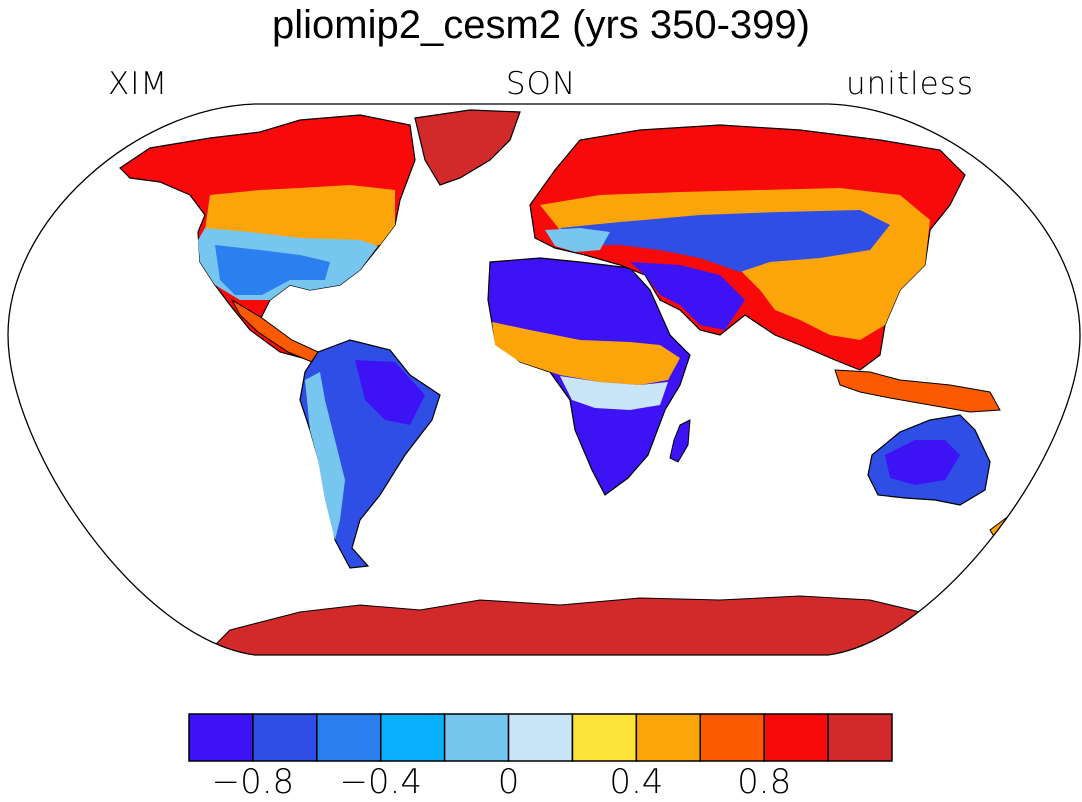 This screenshot has height=802, width=1082. Describe the element at coordinates (725, 241) in the screenshot. I see `eurasia-blue-belt` at that location.